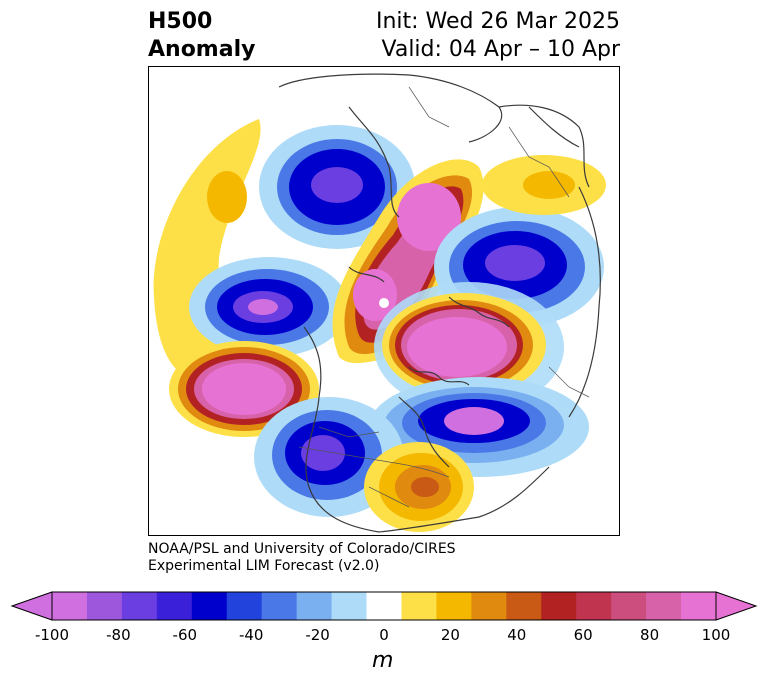  Describe the element at coordinates (180, 21) in the screenshot. I see `variable-name: H500` at that location.